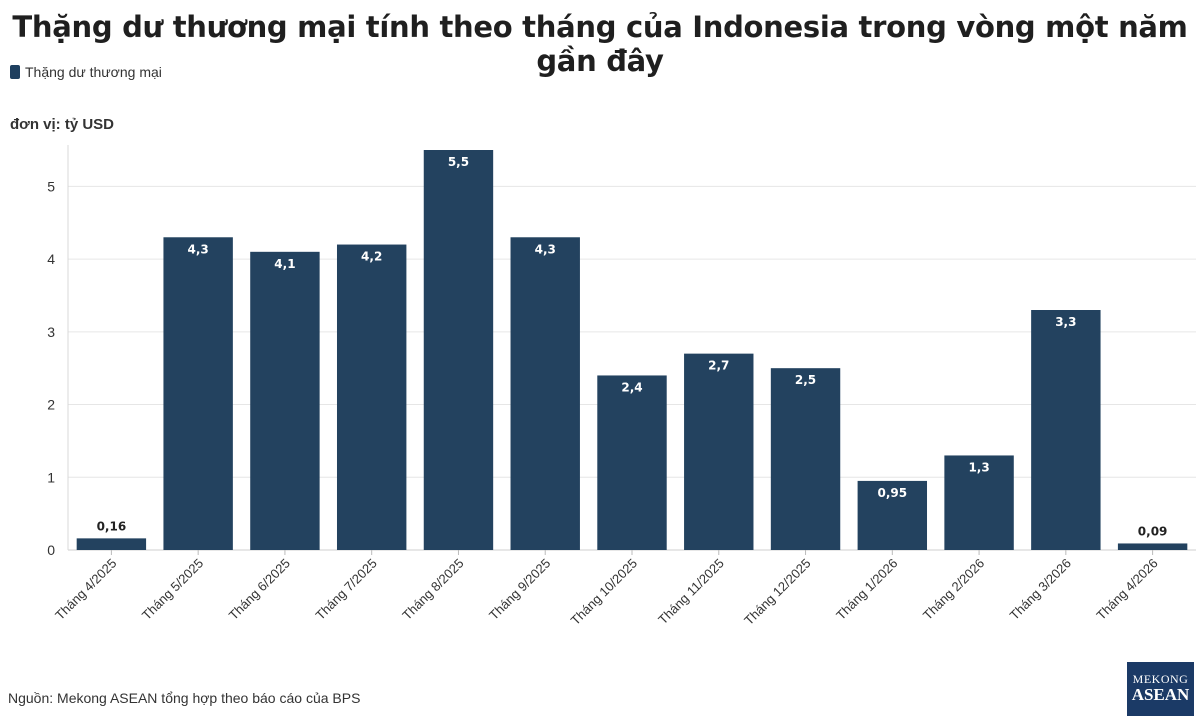 The height and width of the screenshot is (719, 1200). I want to click on bar-data-label: 4,1, so click(284, 264).